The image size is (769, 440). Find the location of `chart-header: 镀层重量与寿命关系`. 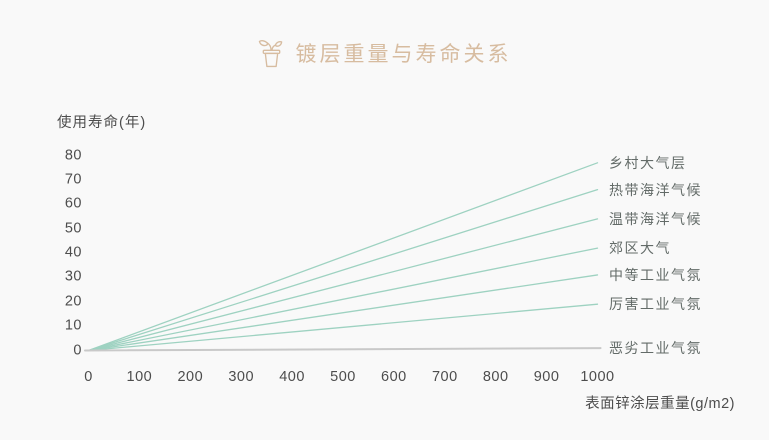

chart-header: 镀层重量与寿命关系 is located at coordinates (384, 52).